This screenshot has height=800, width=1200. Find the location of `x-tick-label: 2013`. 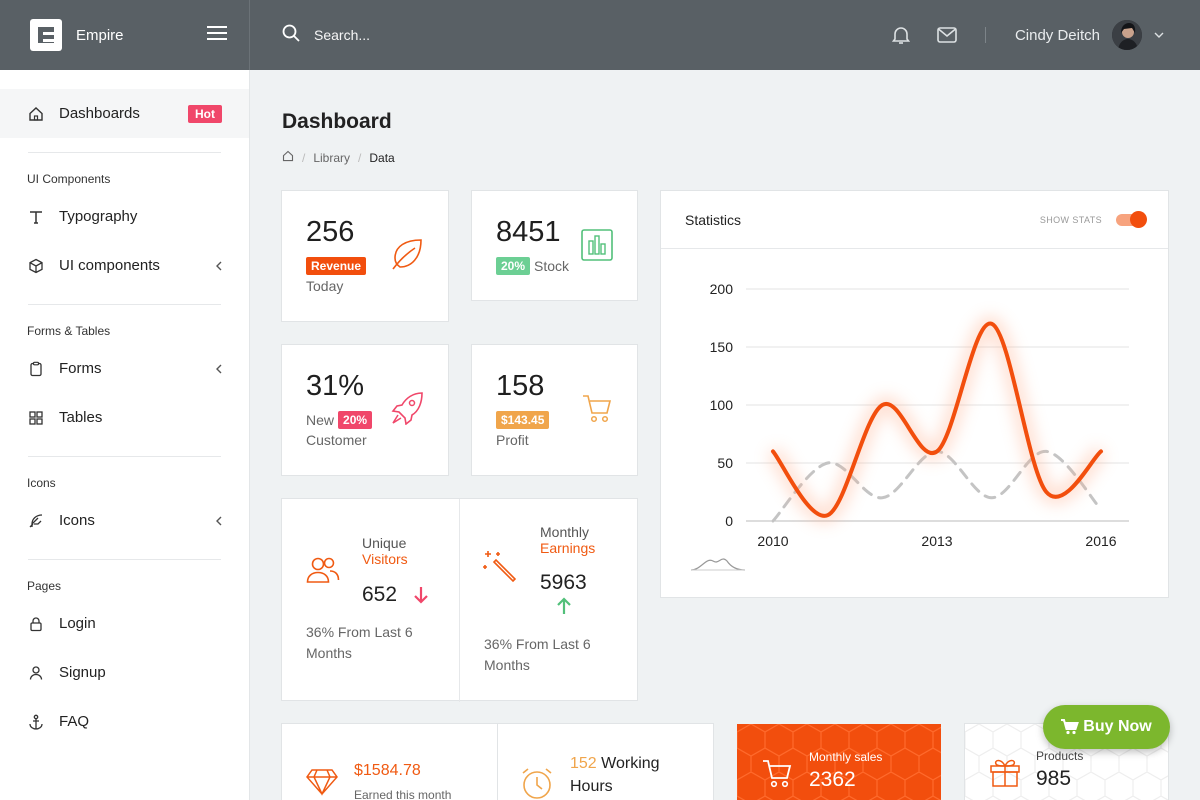

x-tick-label: 2013 is located at coordinates (936, 541).